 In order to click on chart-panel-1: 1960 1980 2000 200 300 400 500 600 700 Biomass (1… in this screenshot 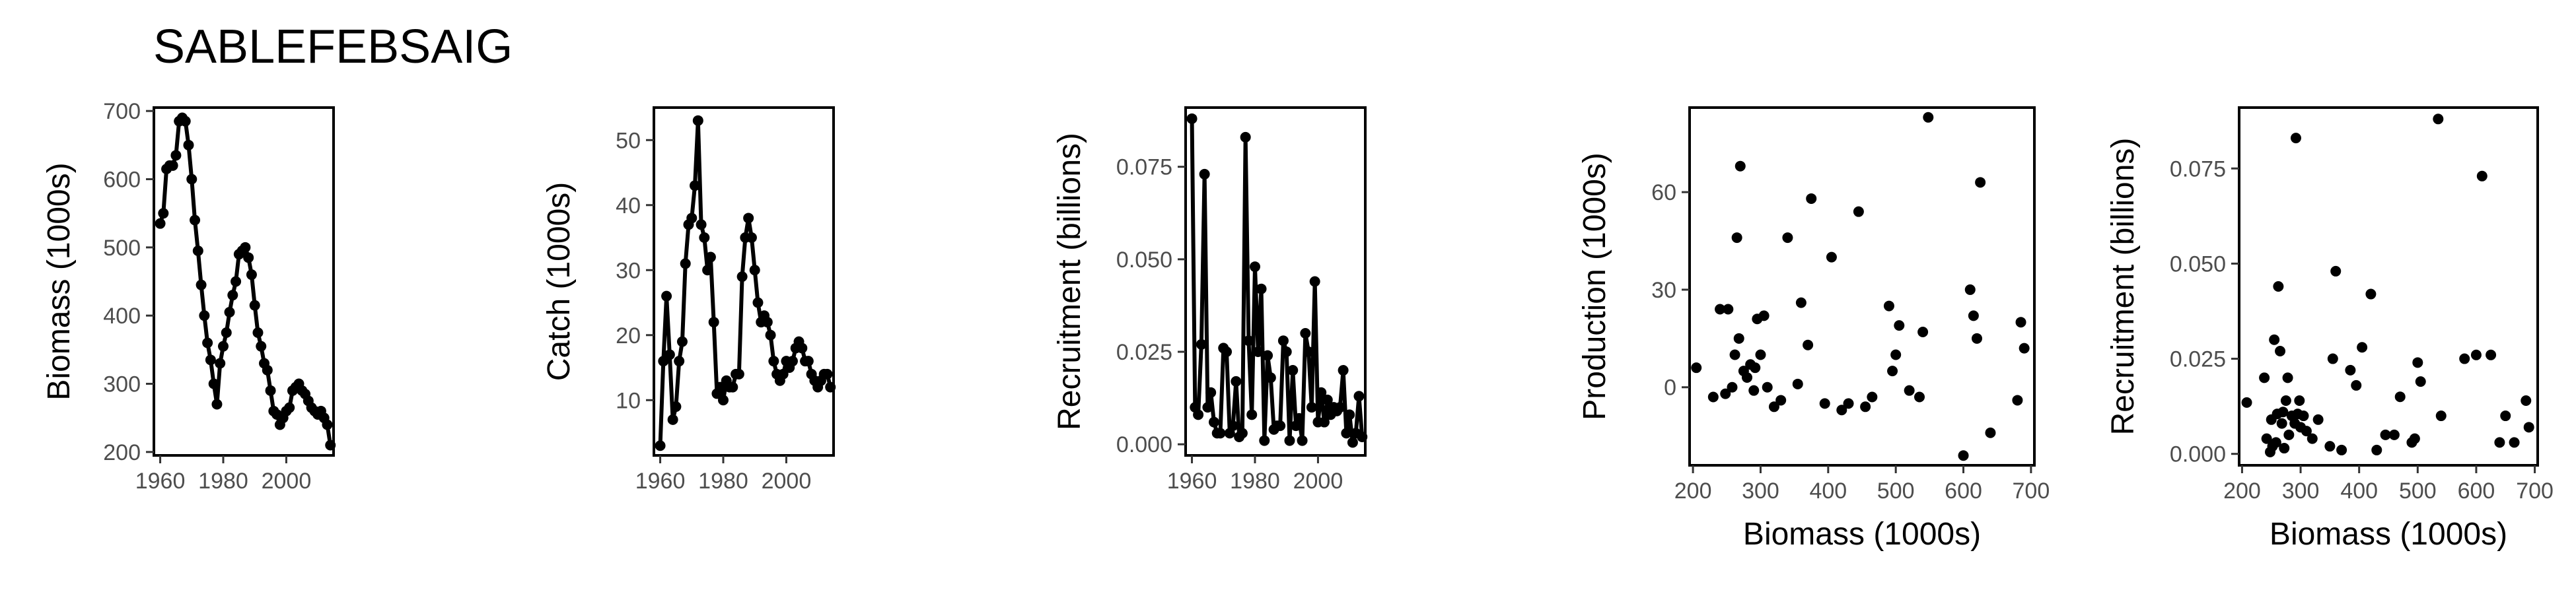, I will do `click(189, 296)`.